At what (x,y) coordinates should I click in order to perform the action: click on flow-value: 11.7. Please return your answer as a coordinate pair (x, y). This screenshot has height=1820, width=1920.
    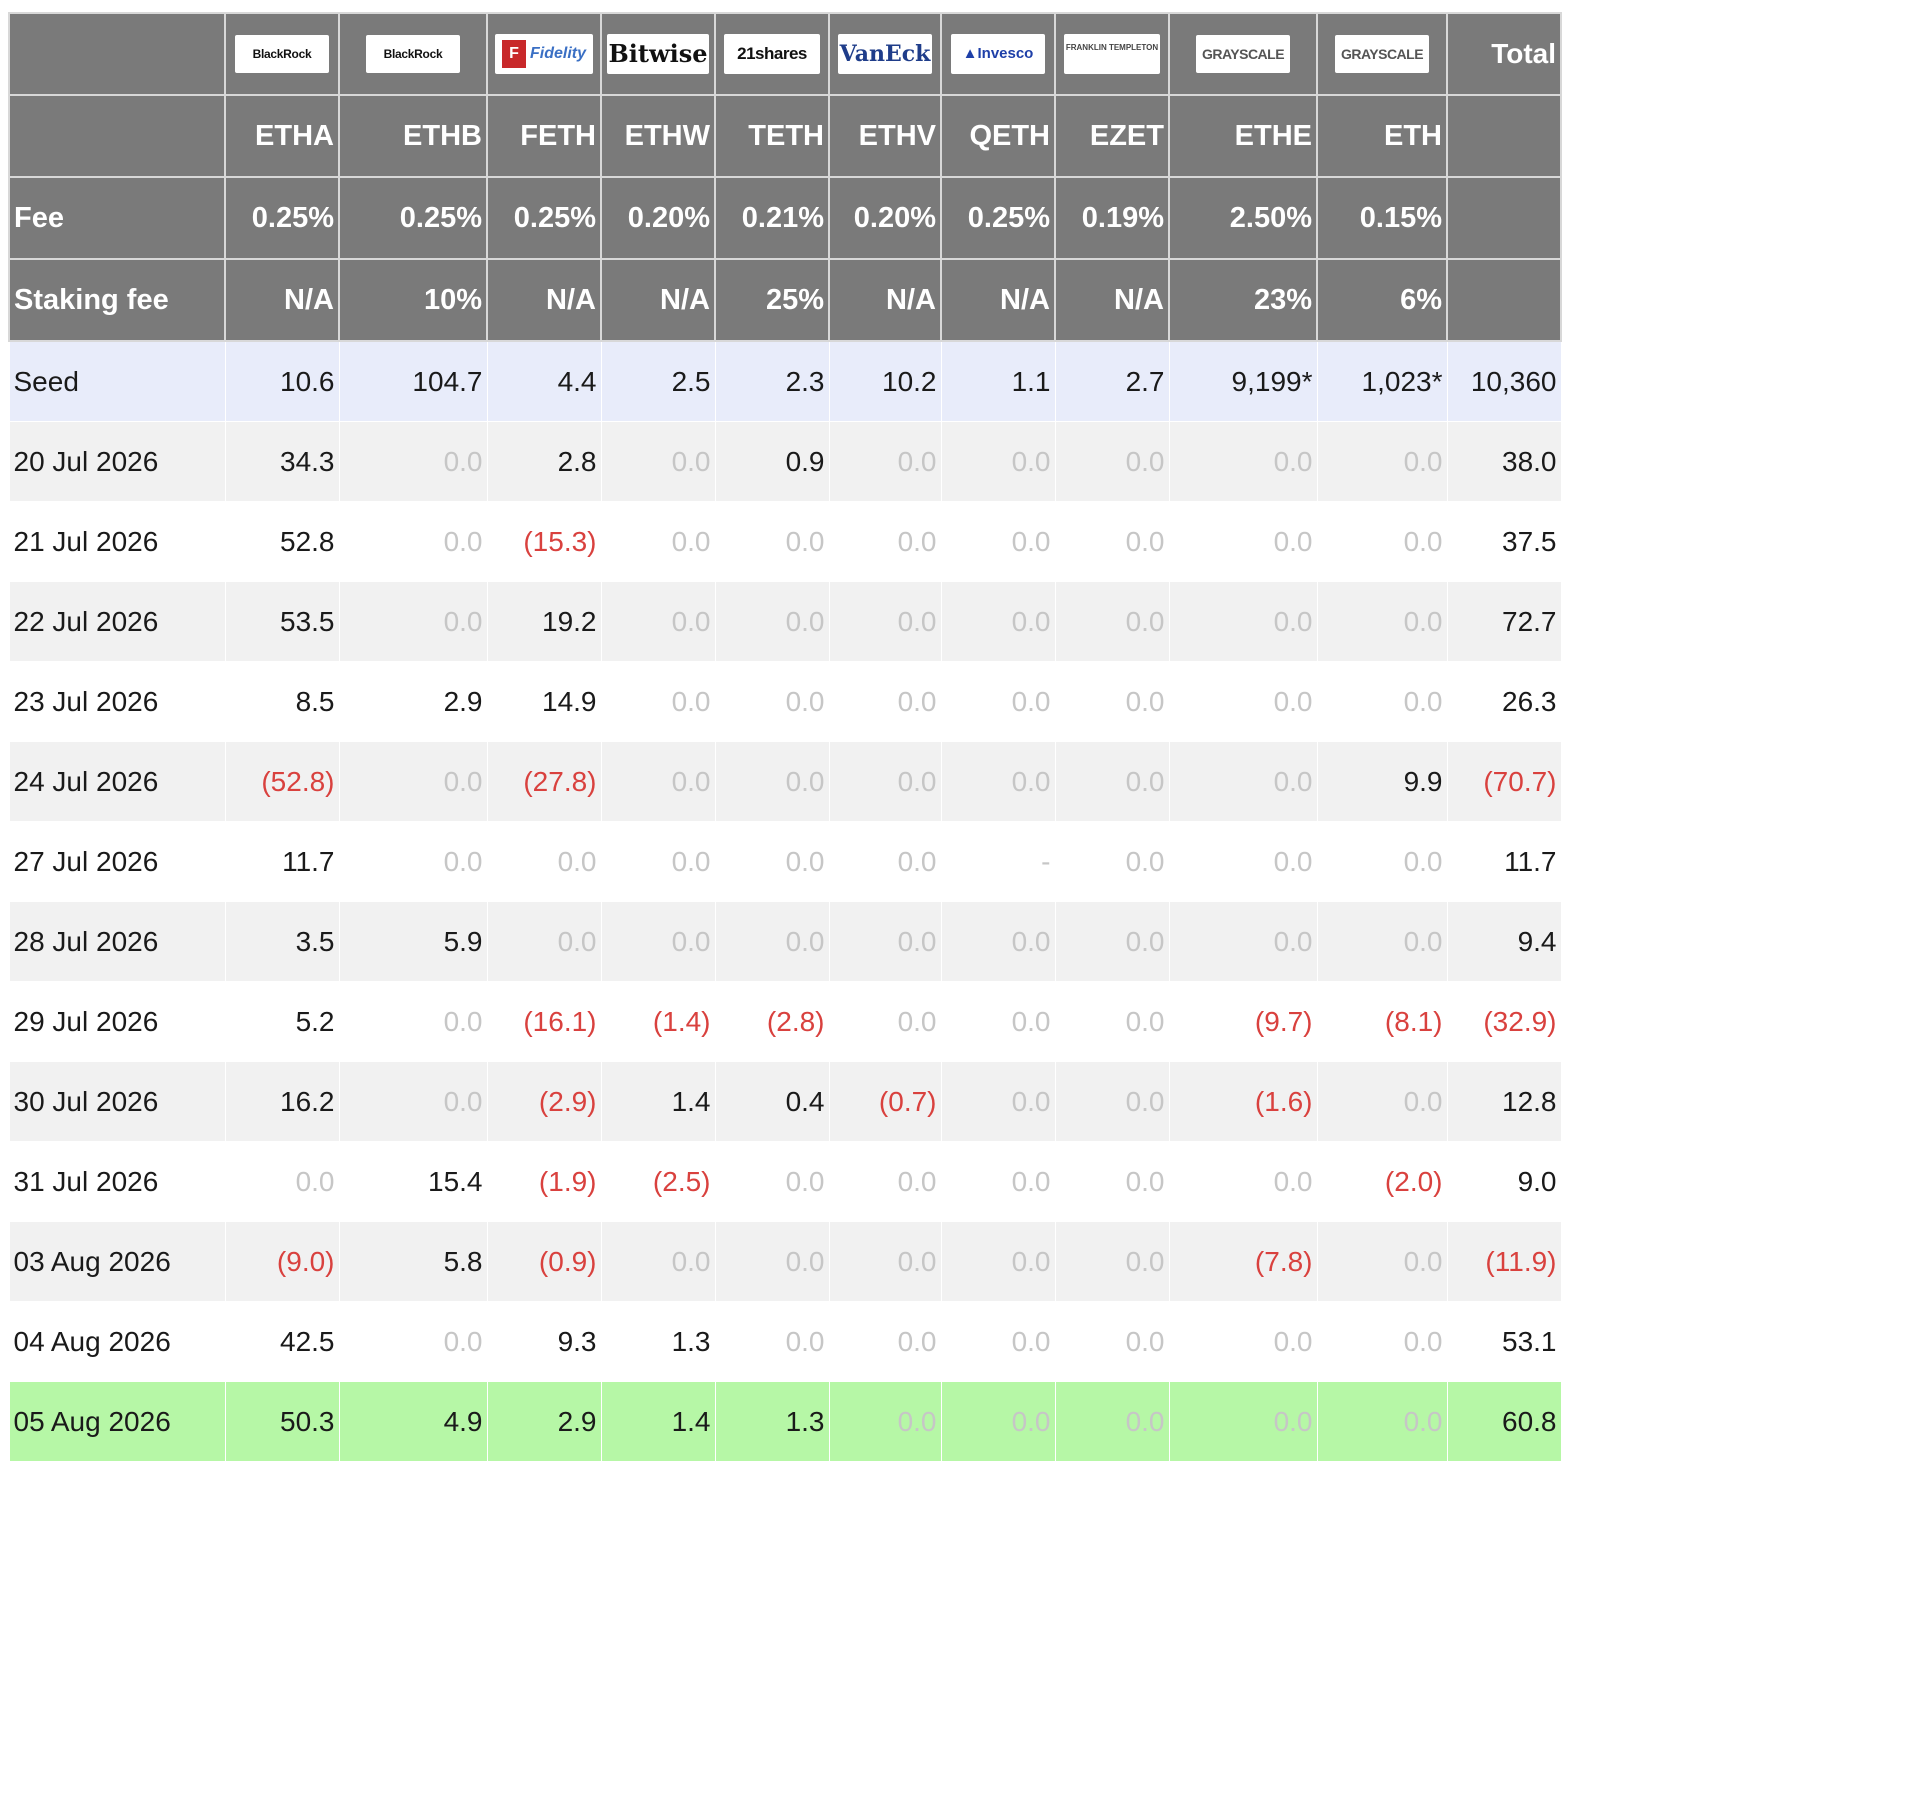
    Looking at the image, I should click on (282, 861).